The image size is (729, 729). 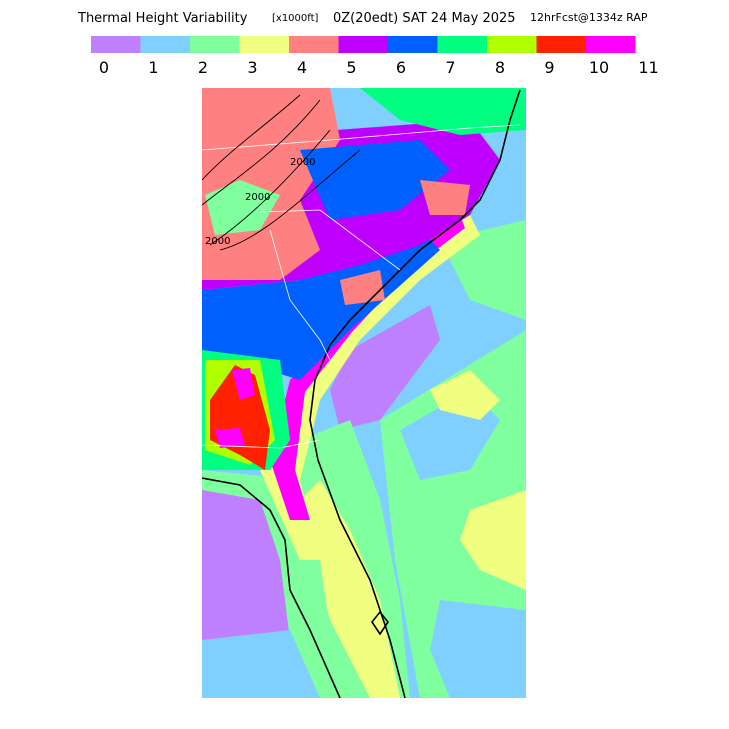 What do you see at coordinates (295, 18) in the screenshot?
I see `units: [x1000ft]` at bounding box center [295, 18].